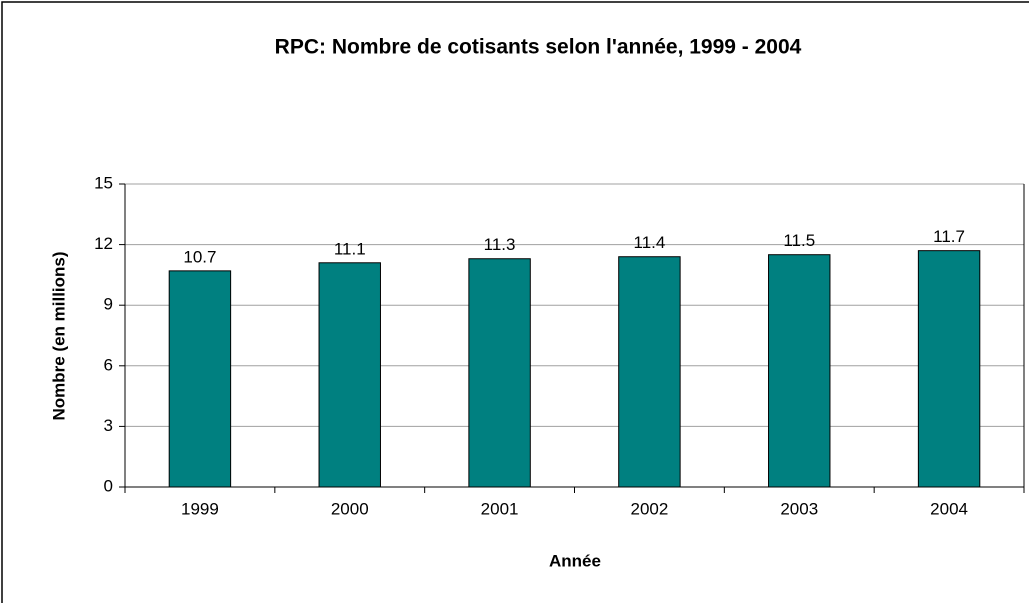 The width and height of the screenshot is (1029, 603). What do you see at coordinates (108, 485) in the screenshot?
I see `y-tick-label: 0` at bounding box center [108, 485].